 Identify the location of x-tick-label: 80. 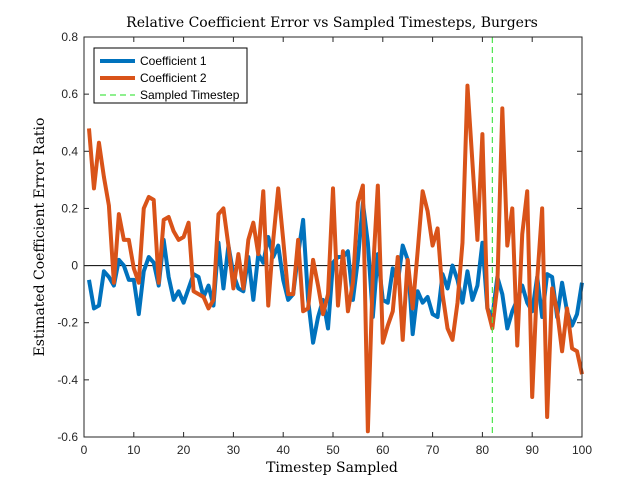
(483, 450).